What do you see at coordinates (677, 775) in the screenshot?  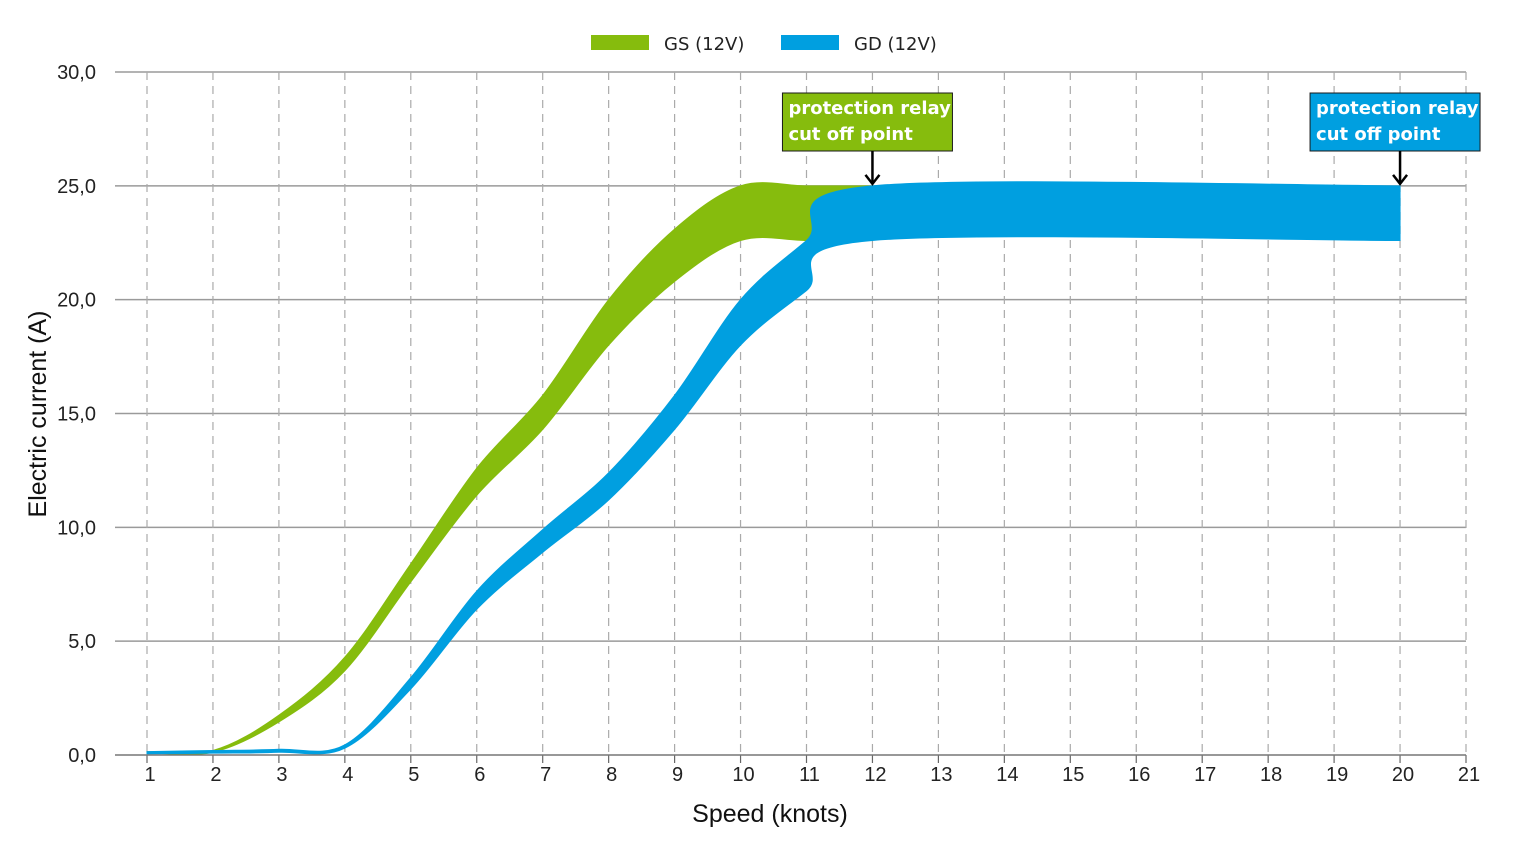 I see `x-tick-label: 9` at bounding box center [677, 775].